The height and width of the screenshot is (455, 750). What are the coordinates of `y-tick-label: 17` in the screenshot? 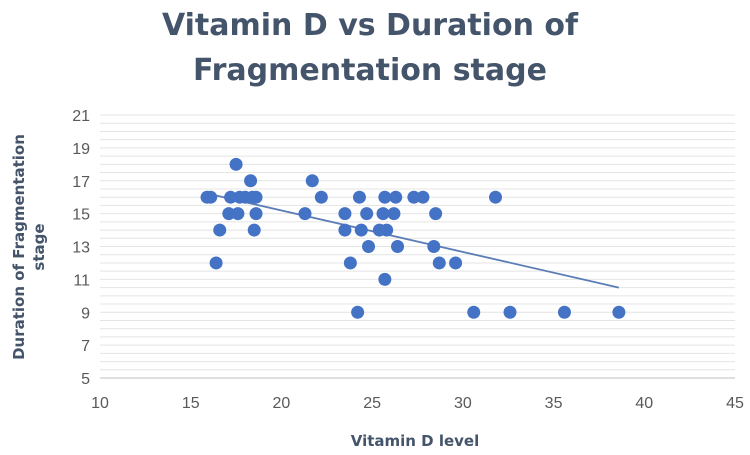 It's located at (81, 182).